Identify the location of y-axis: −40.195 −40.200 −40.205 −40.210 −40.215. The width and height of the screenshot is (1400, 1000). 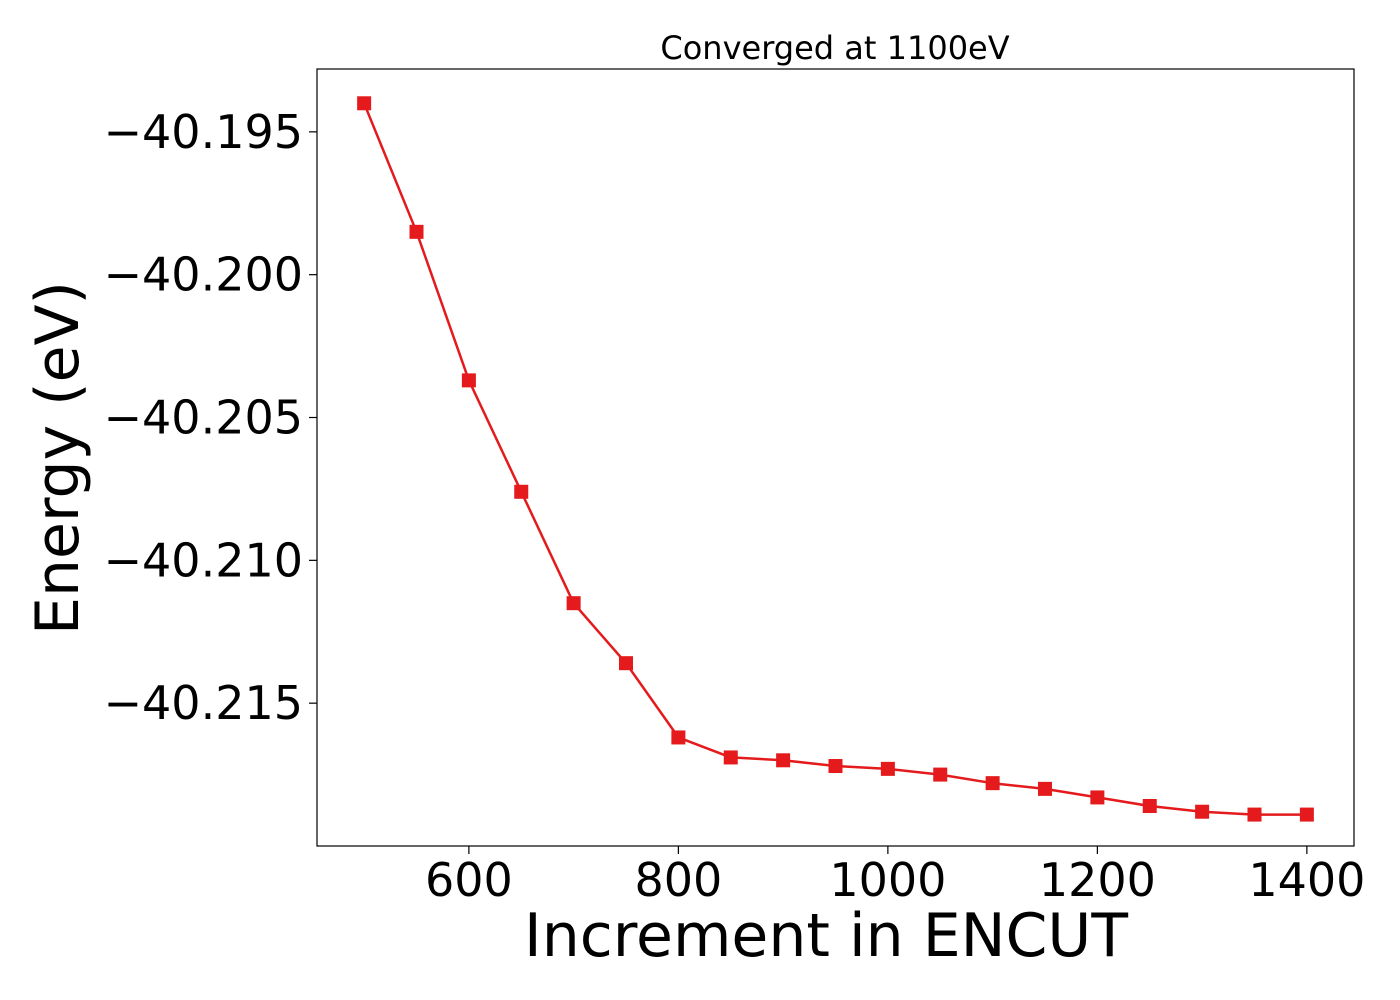
(210, 417).